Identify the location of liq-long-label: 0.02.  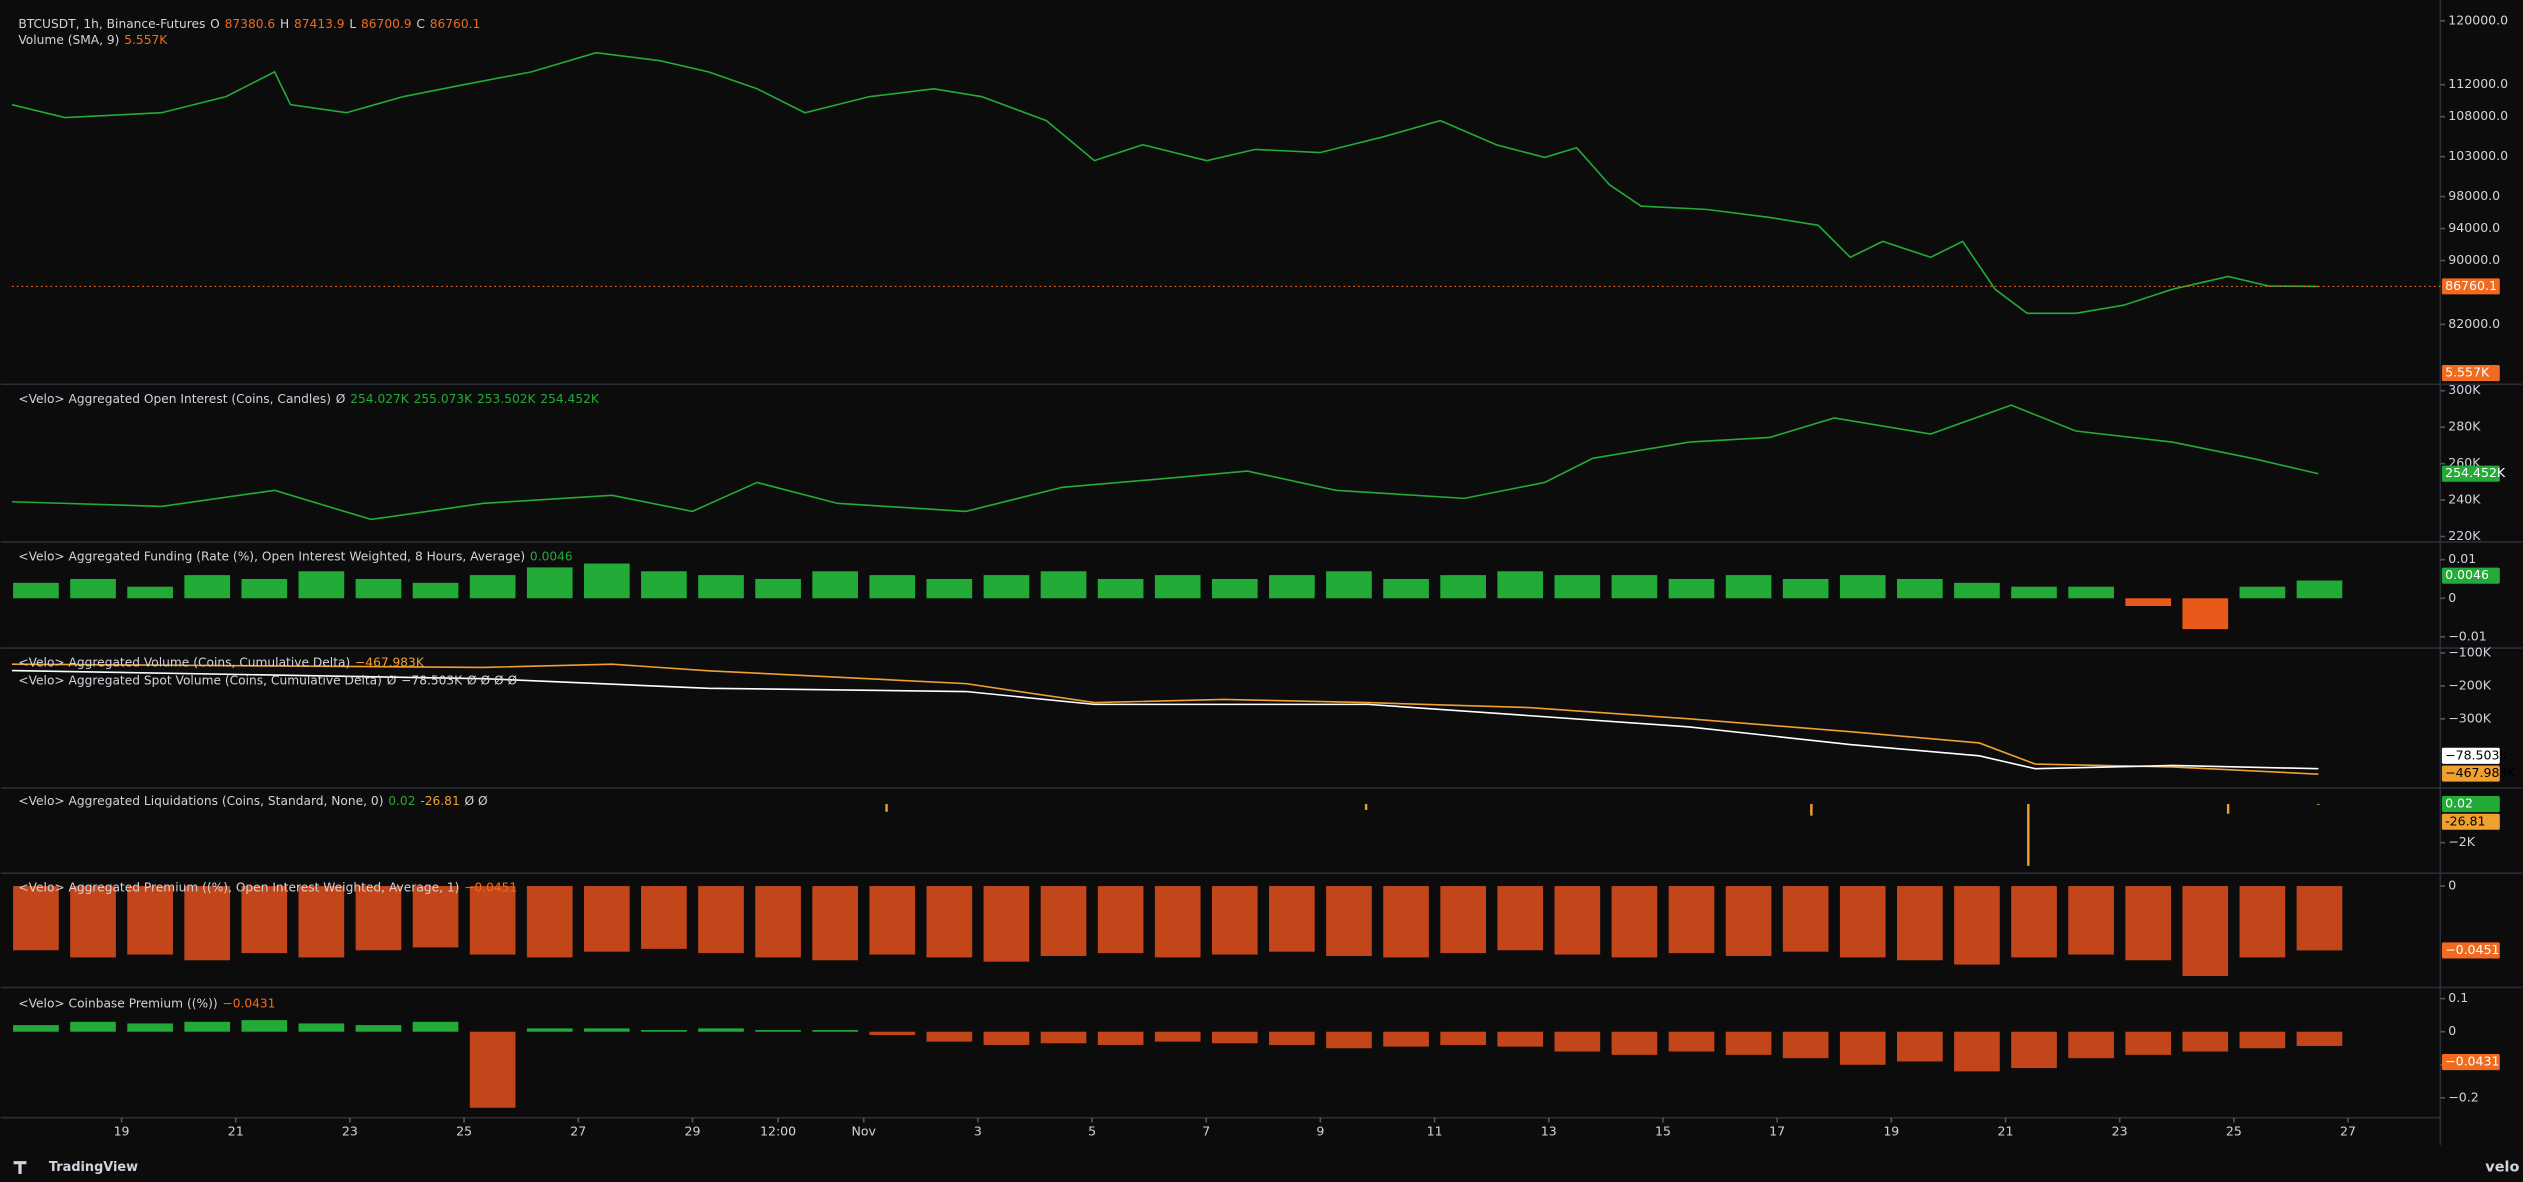
(2459, 803).